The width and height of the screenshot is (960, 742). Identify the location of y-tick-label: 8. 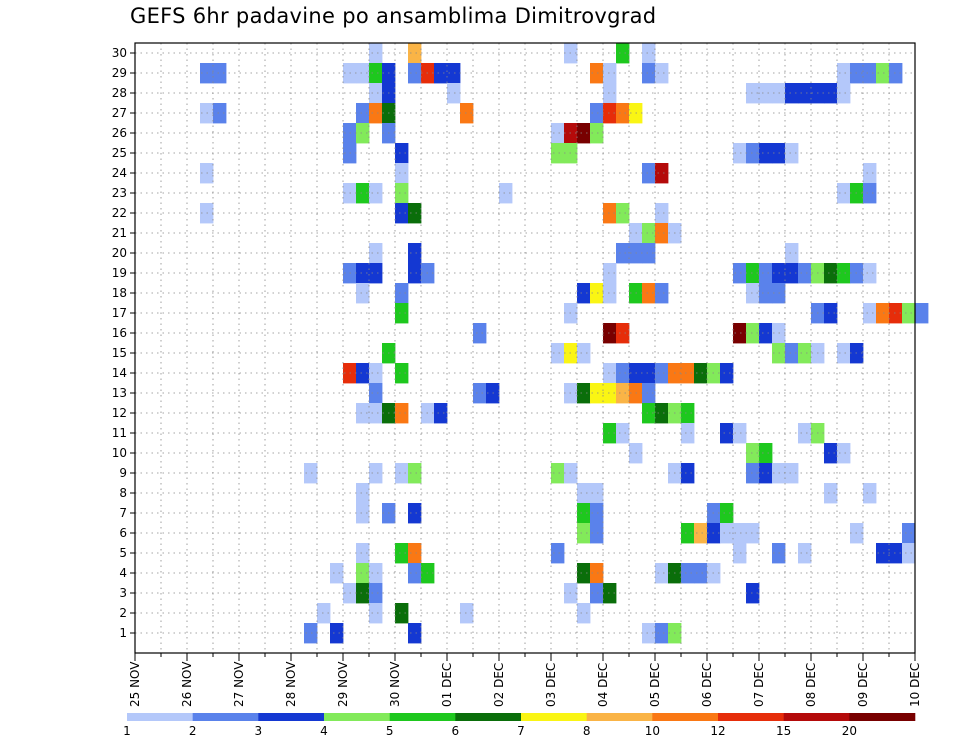
(123, 493).